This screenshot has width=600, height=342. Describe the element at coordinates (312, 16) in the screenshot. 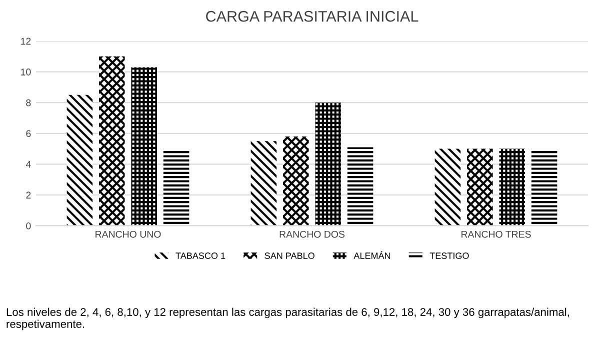

I see `chart-title: CARGA PARASITARIA INICIAL` at that location.